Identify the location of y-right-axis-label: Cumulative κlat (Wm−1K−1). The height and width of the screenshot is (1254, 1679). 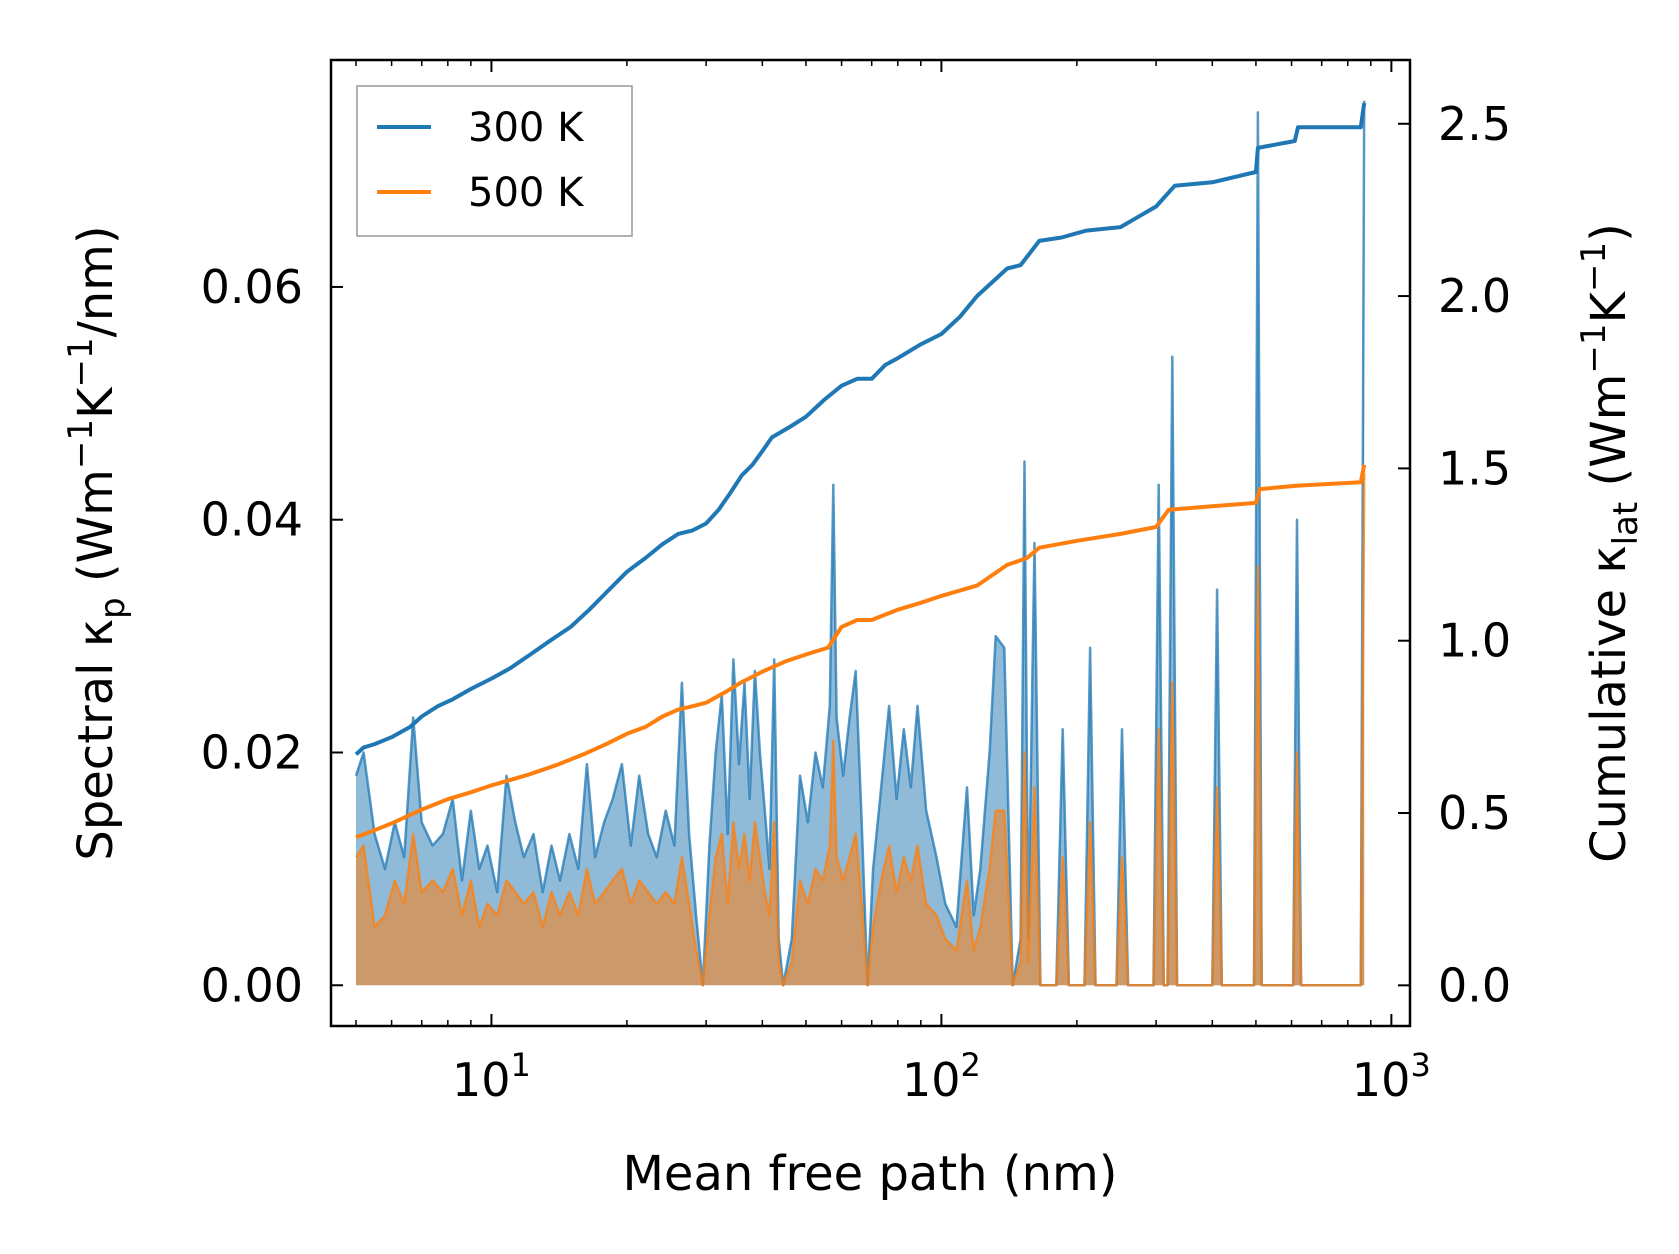
(1610, 543).